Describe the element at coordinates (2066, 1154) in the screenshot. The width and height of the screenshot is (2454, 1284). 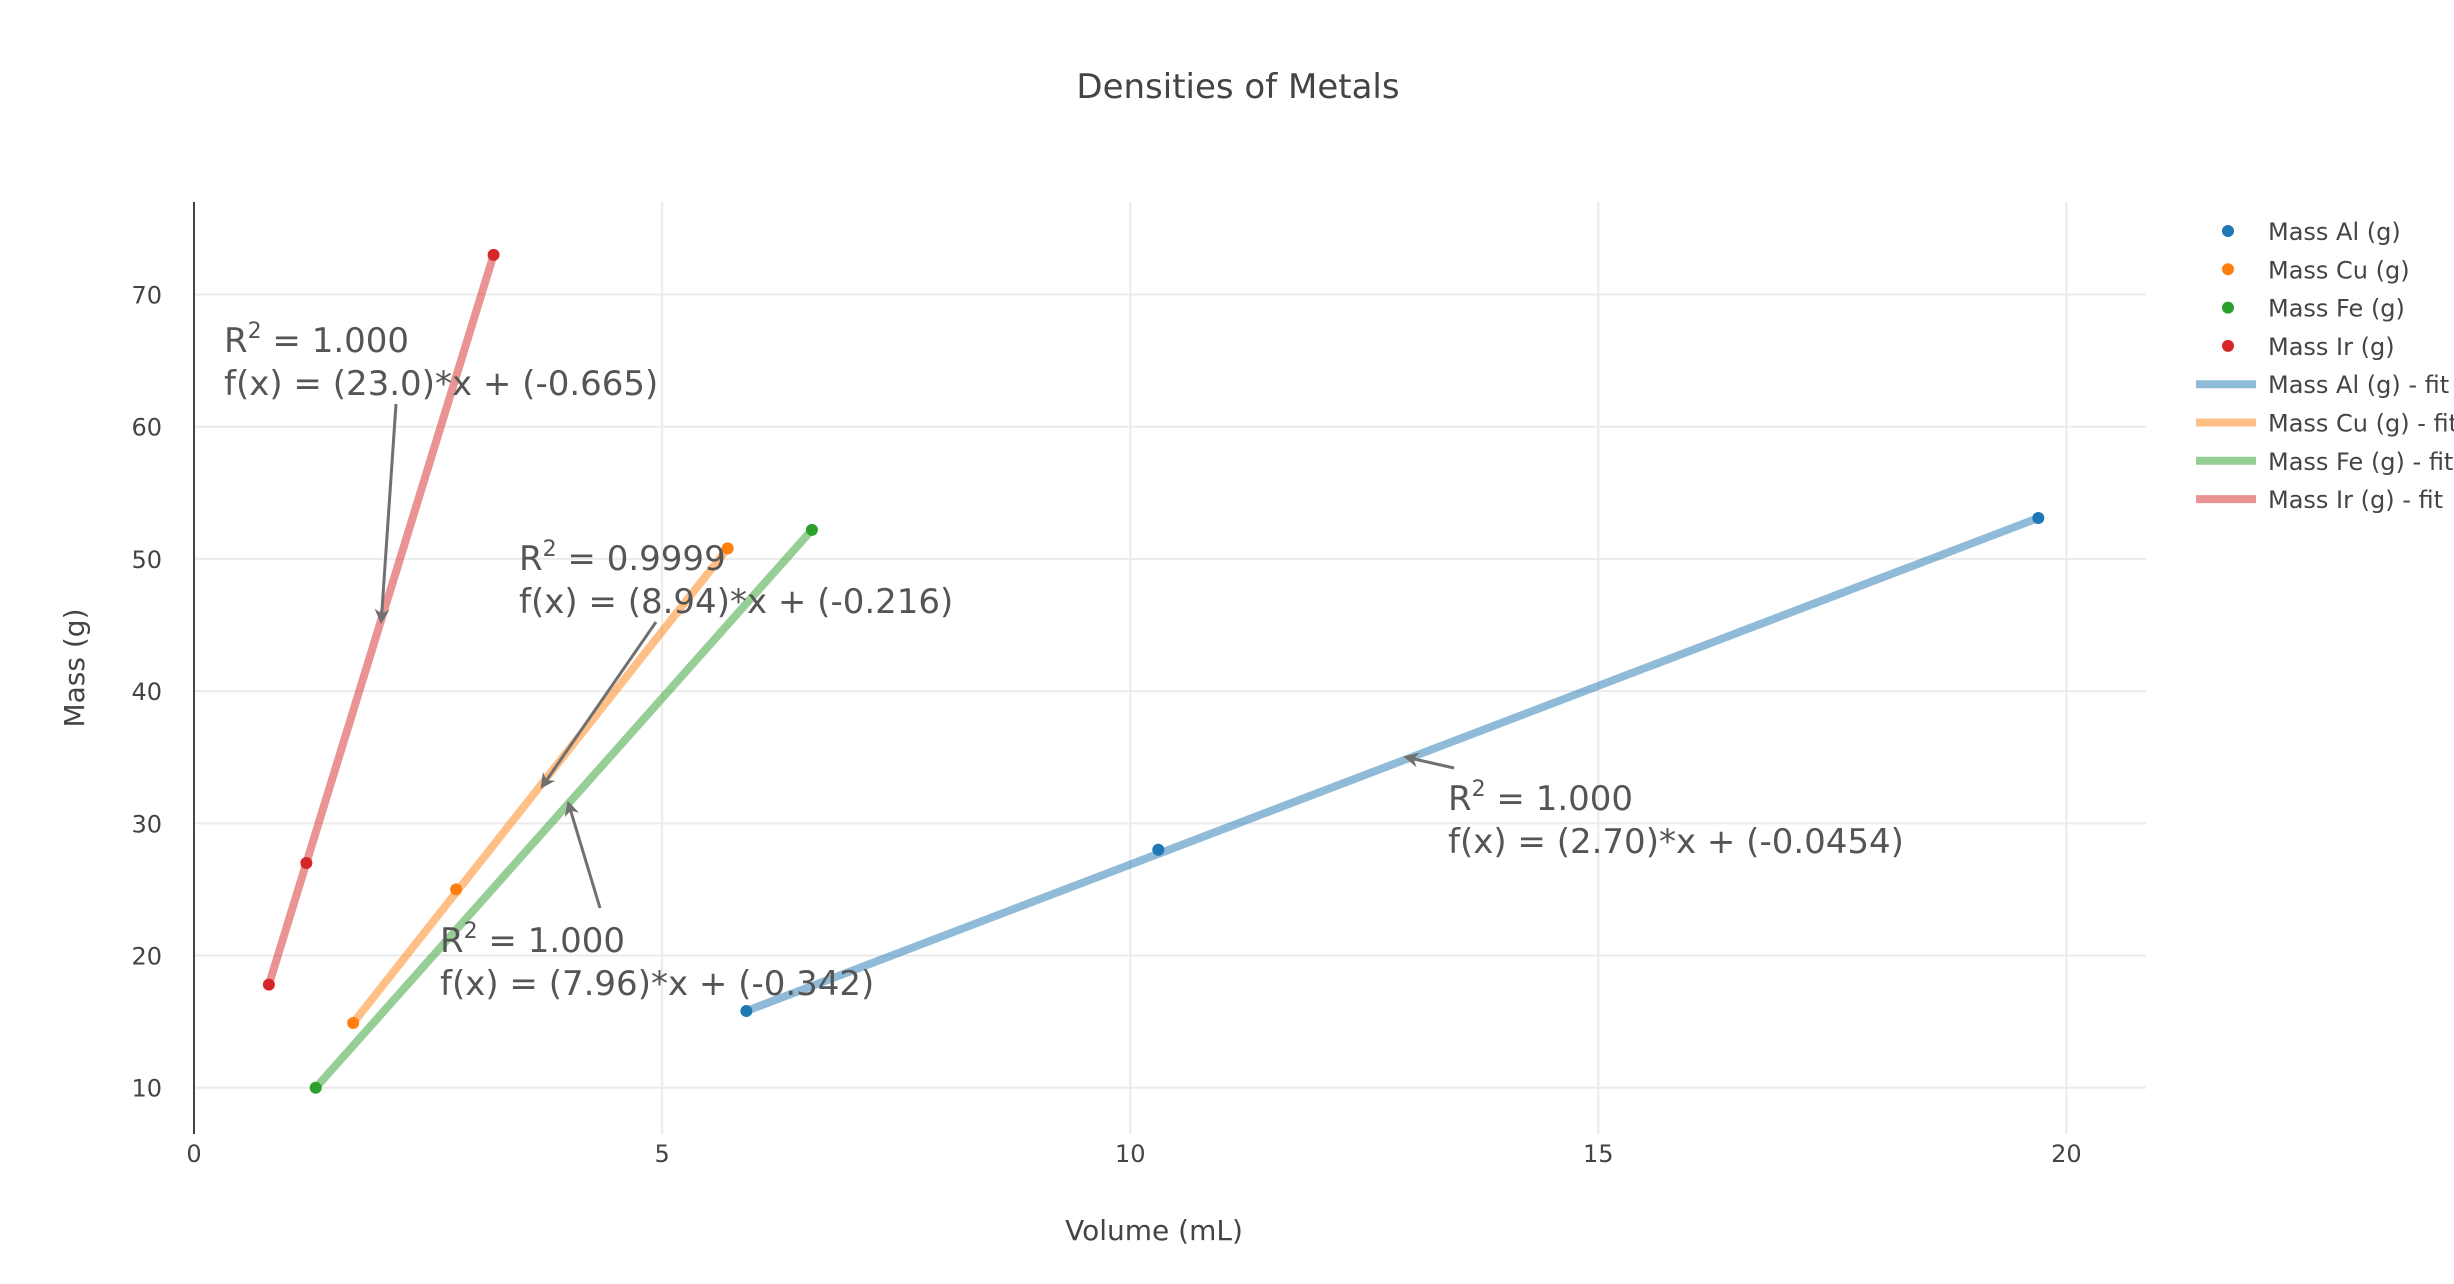
I see `x-tick-label: 20` at that location.